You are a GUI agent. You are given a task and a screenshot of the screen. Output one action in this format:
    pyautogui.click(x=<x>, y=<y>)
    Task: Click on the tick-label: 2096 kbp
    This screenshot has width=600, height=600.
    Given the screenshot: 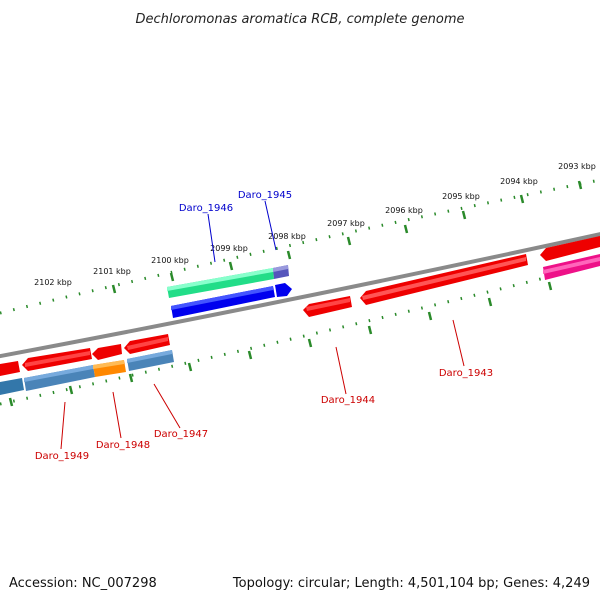 What is the action you would take?
    pyautogui.click(x=404, y=210)
    